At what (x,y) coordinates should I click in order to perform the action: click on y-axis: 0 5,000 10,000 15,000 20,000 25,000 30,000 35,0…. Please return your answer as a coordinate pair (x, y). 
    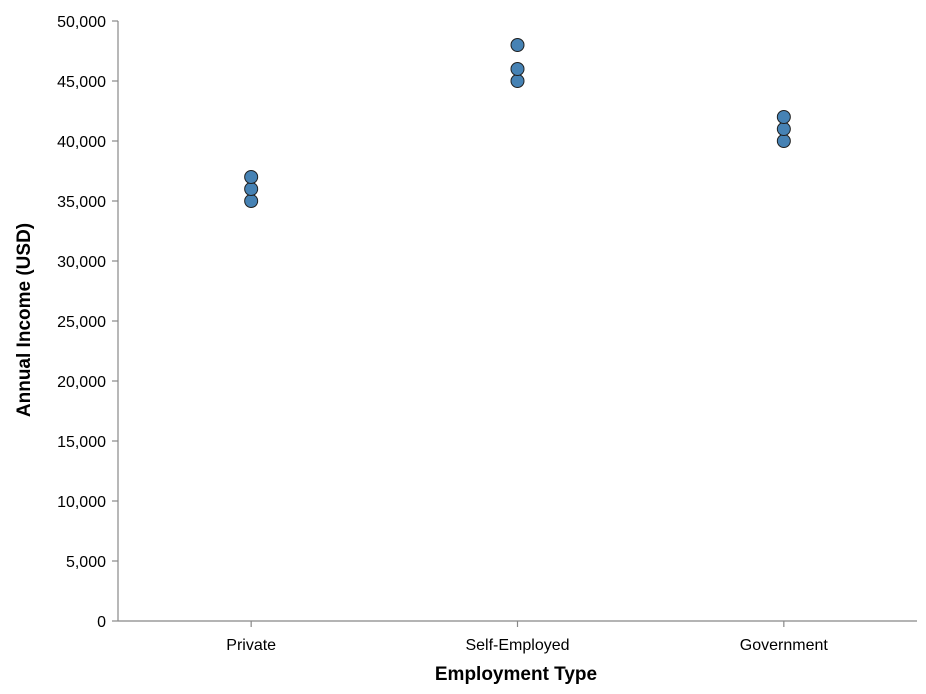
    Looking at the image, I should click on (88, 322).